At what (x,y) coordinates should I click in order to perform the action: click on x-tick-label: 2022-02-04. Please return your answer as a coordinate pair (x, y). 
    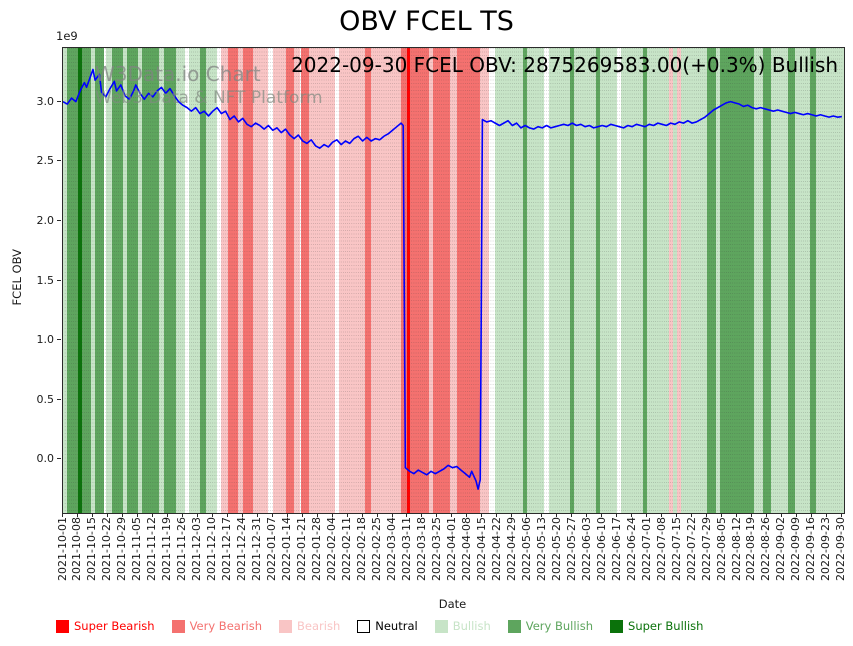
    Looking at the image, I should click on (332, 549).